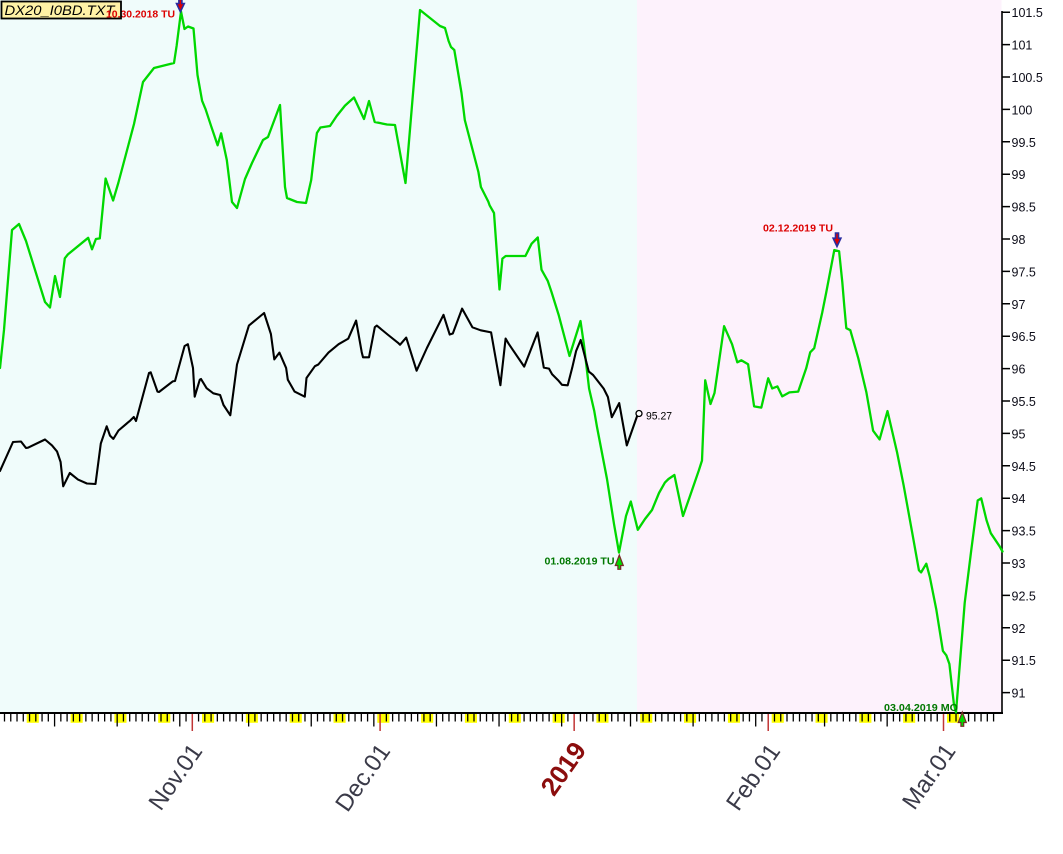 This screenshot has height=854, width=1063. Describe the element at coordinates (1024, 661) in the screenshot. I see `svg-text: 91.5` at that location.